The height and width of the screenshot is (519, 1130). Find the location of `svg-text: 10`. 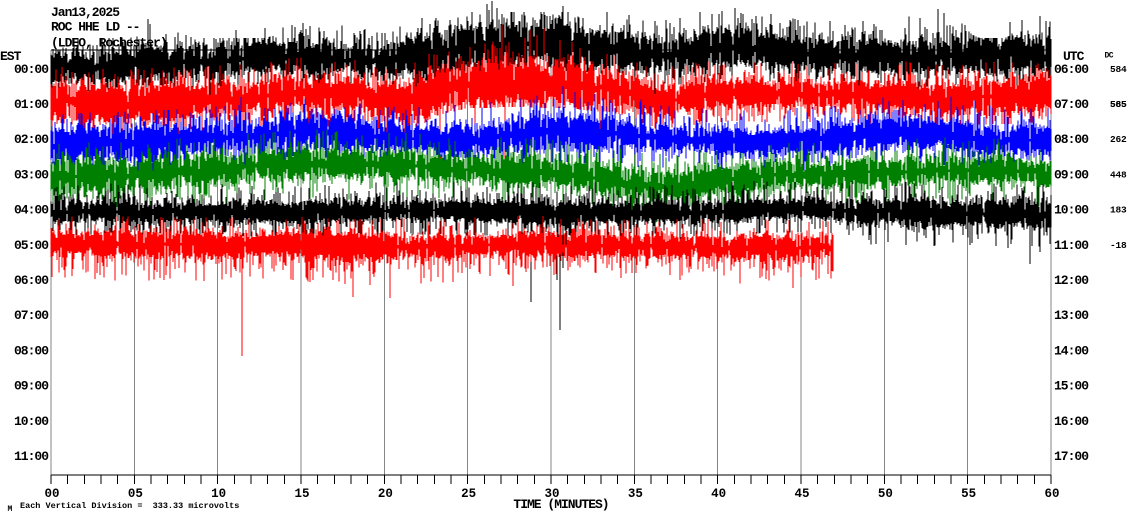

svg-text: 10 is located at coordinates (218, 494).